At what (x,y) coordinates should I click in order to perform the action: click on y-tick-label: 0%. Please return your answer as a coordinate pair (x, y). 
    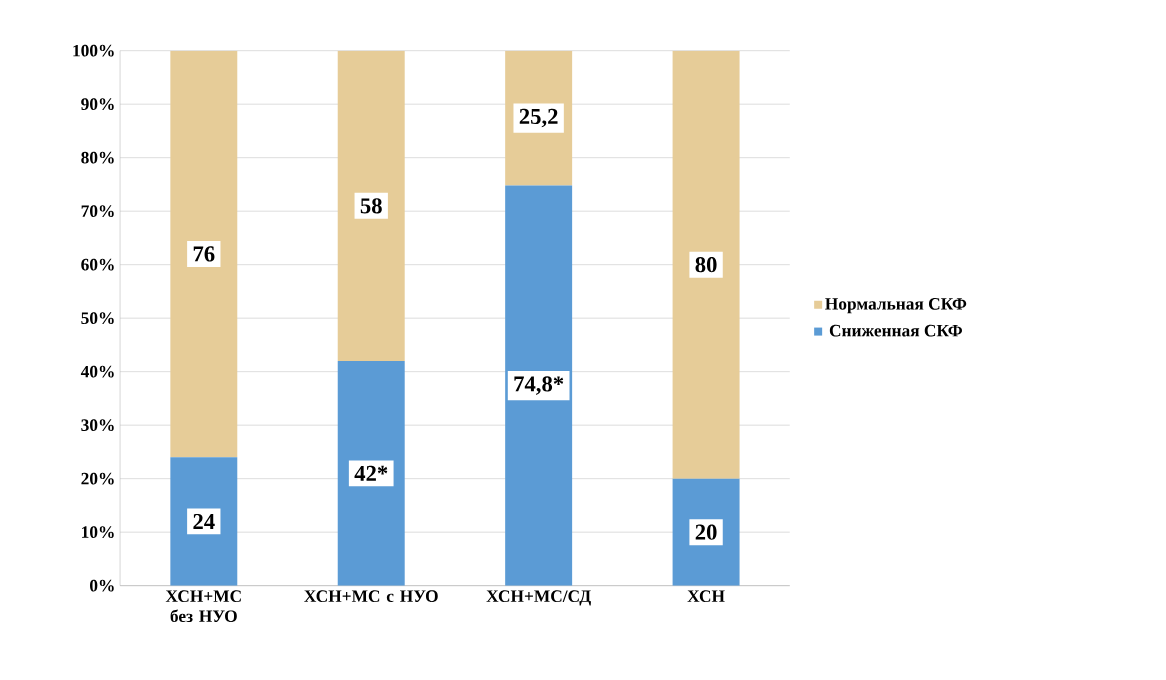
    Looking at the image, I should click on (102, 585).